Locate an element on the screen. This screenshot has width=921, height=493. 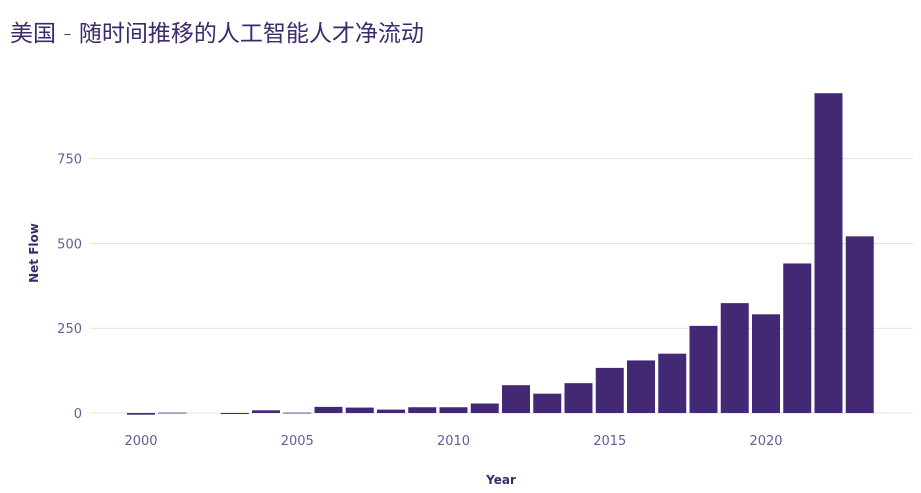
bar-2023 is located at coordinates (859, 324).